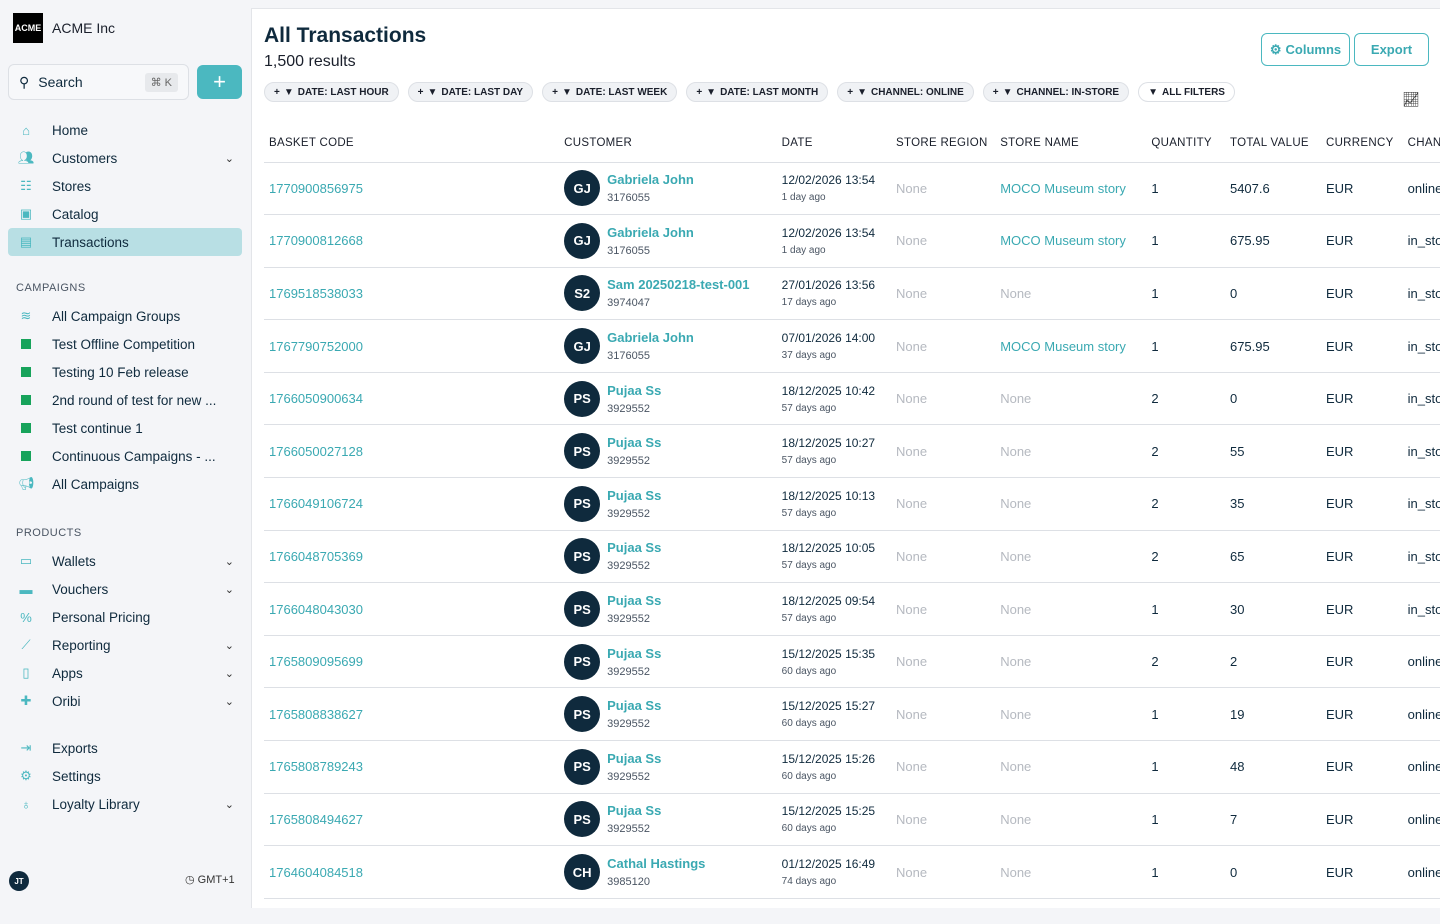 This screenshot has width=1440, height=924. Describe the element at coordinates (905, 92) in the screenshot. I see `filter-chip: + ▼ CHANNEL: ONLINE` at that location.